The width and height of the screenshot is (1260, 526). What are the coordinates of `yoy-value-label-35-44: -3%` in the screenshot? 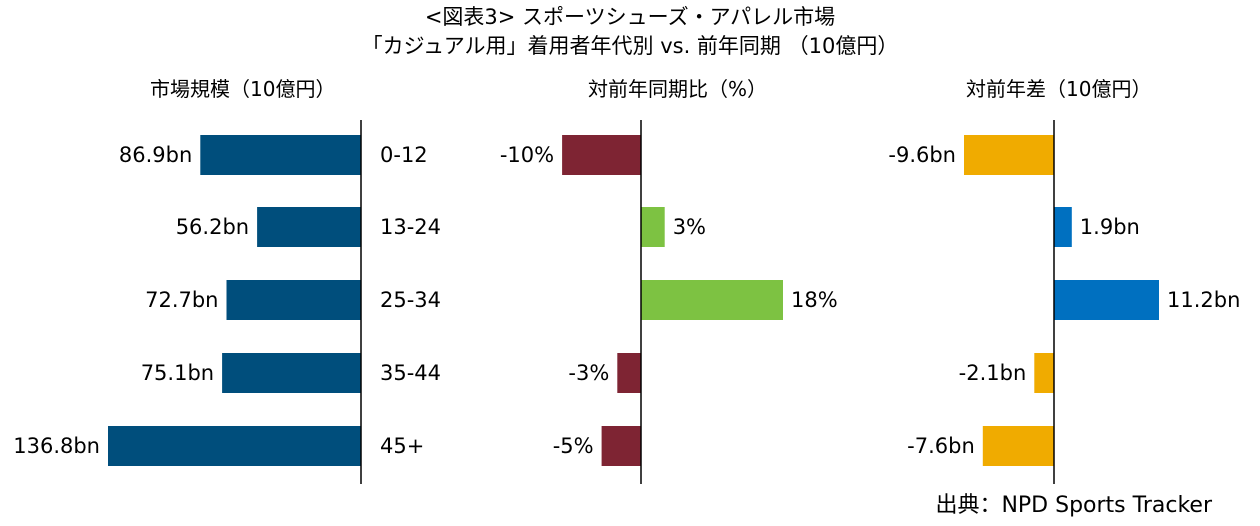 It's located at (588, 373).